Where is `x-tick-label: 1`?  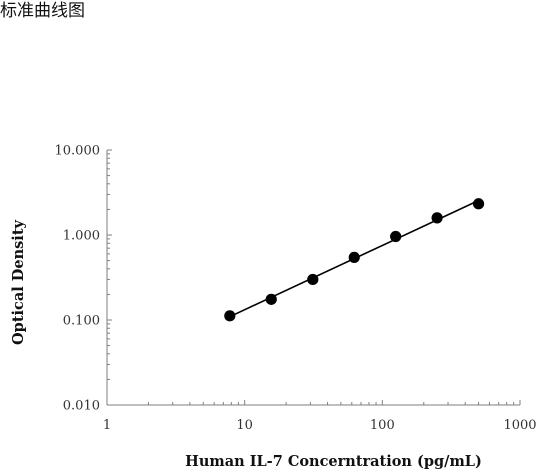 x-tick-label: 1 is located at coordinates (107, 425).